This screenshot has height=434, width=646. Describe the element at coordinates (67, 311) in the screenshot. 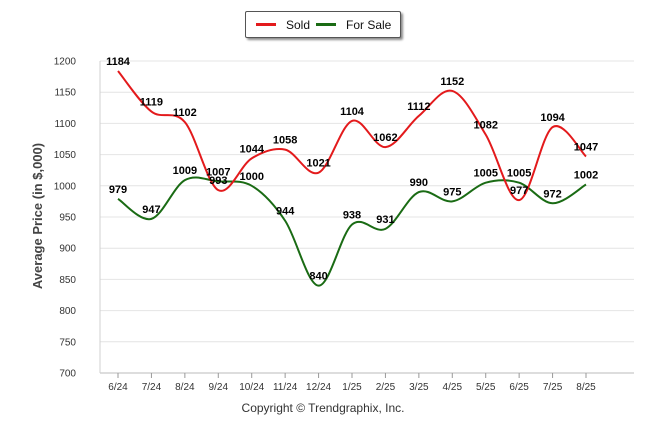

I see `y-tick-label-800: 800` at that location.